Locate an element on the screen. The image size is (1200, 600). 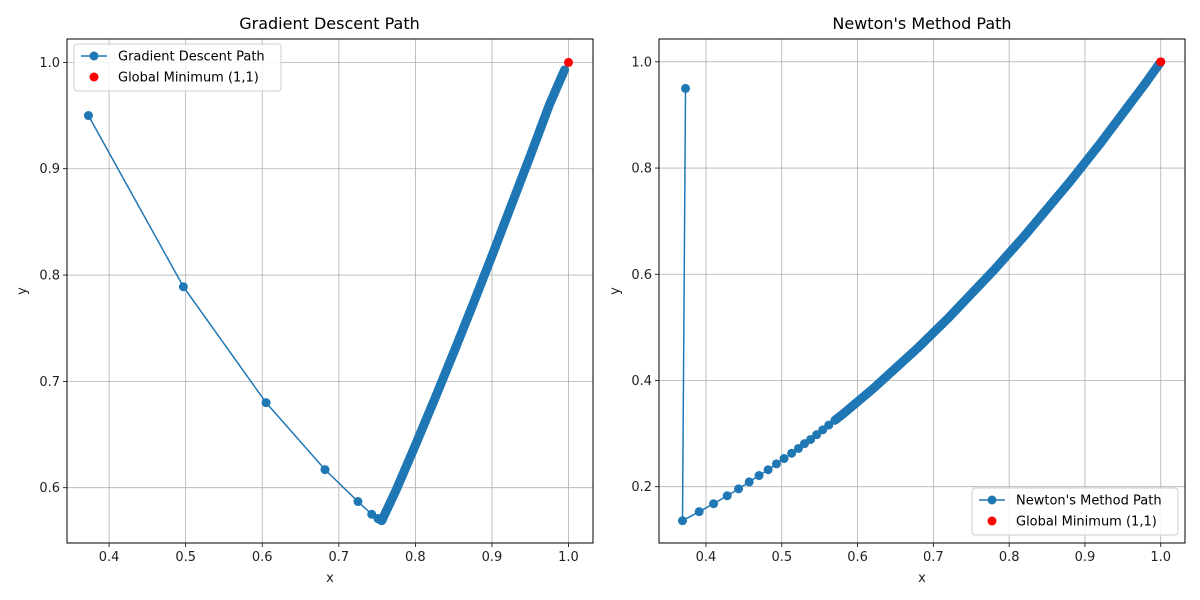
legend-entry-path: Newton's Method Path is located at coordinates (1089, 501).